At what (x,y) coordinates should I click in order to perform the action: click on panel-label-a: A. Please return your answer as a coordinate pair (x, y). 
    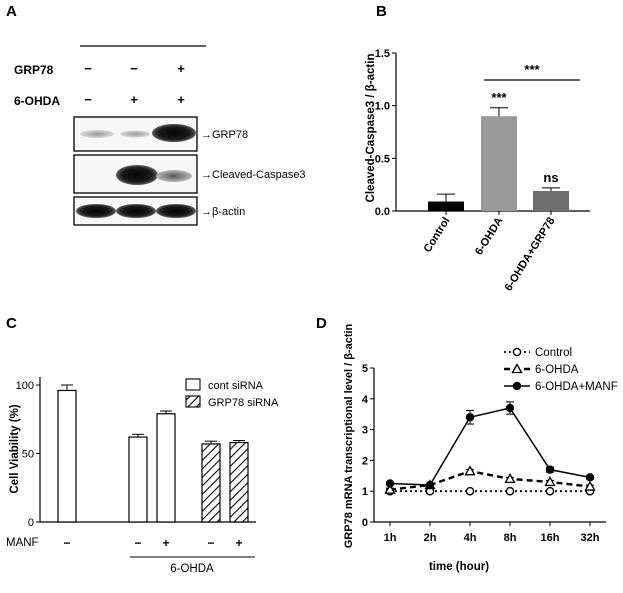
    Looking at the image, I should click on (11, 11).